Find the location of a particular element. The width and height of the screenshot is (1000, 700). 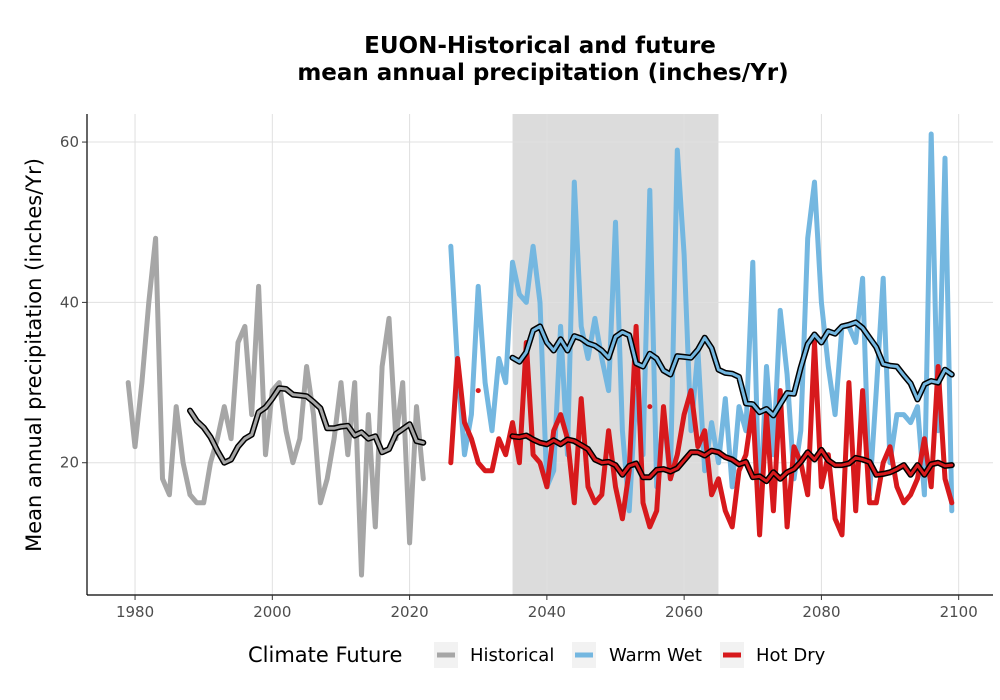

x-tick-label: 2080 is located at coordinates (821, 612).